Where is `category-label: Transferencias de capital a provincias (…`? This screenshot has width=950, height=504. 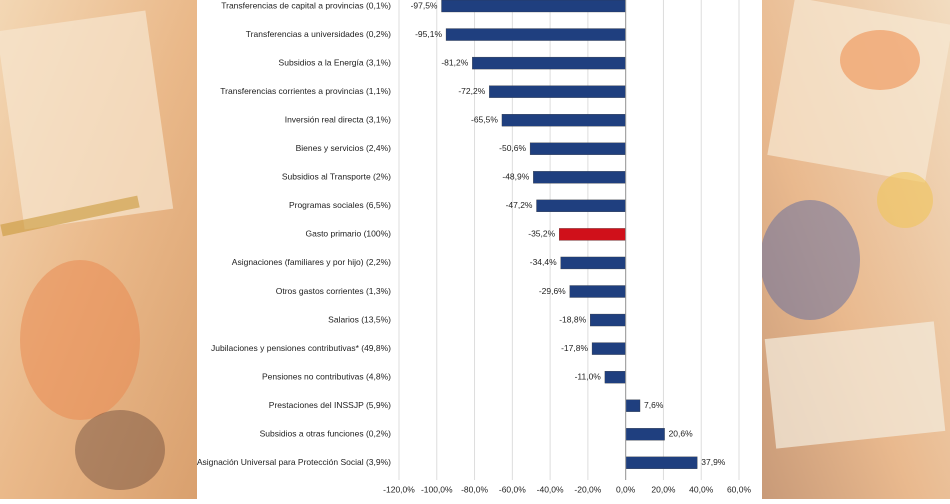
category-label: Transferencias de capital a provincias (… is located at coordinates (306, 5).